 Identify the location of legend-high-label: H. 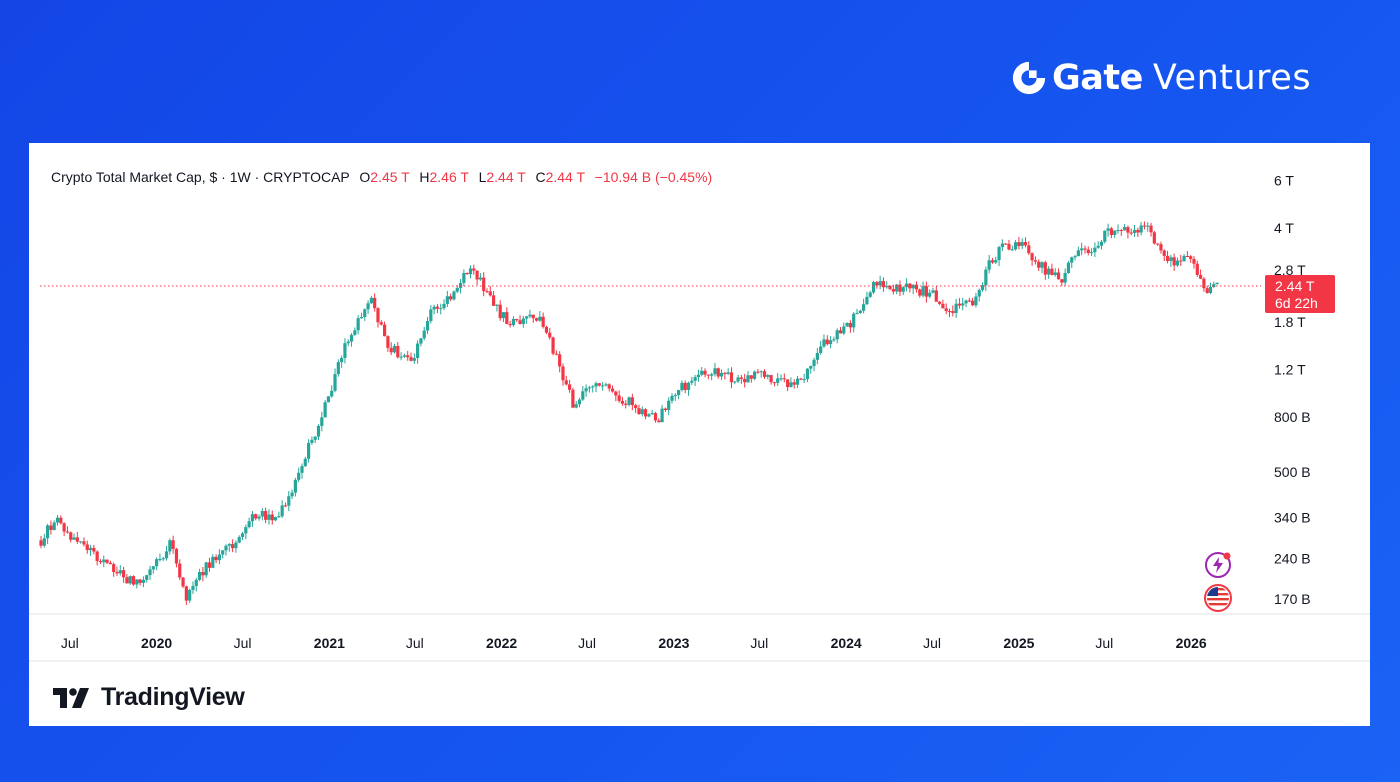
(424, 177).